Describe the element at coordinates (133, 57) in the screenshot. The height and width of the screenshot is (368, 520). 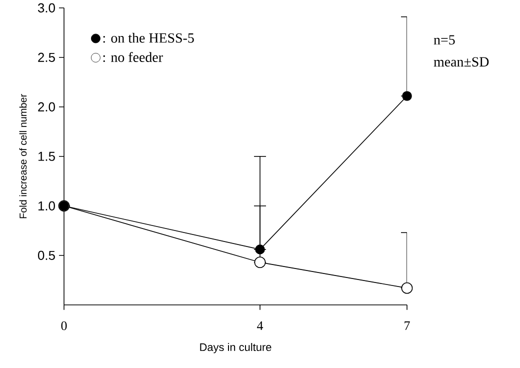
I see `legend-label: : no feeder` at that location.